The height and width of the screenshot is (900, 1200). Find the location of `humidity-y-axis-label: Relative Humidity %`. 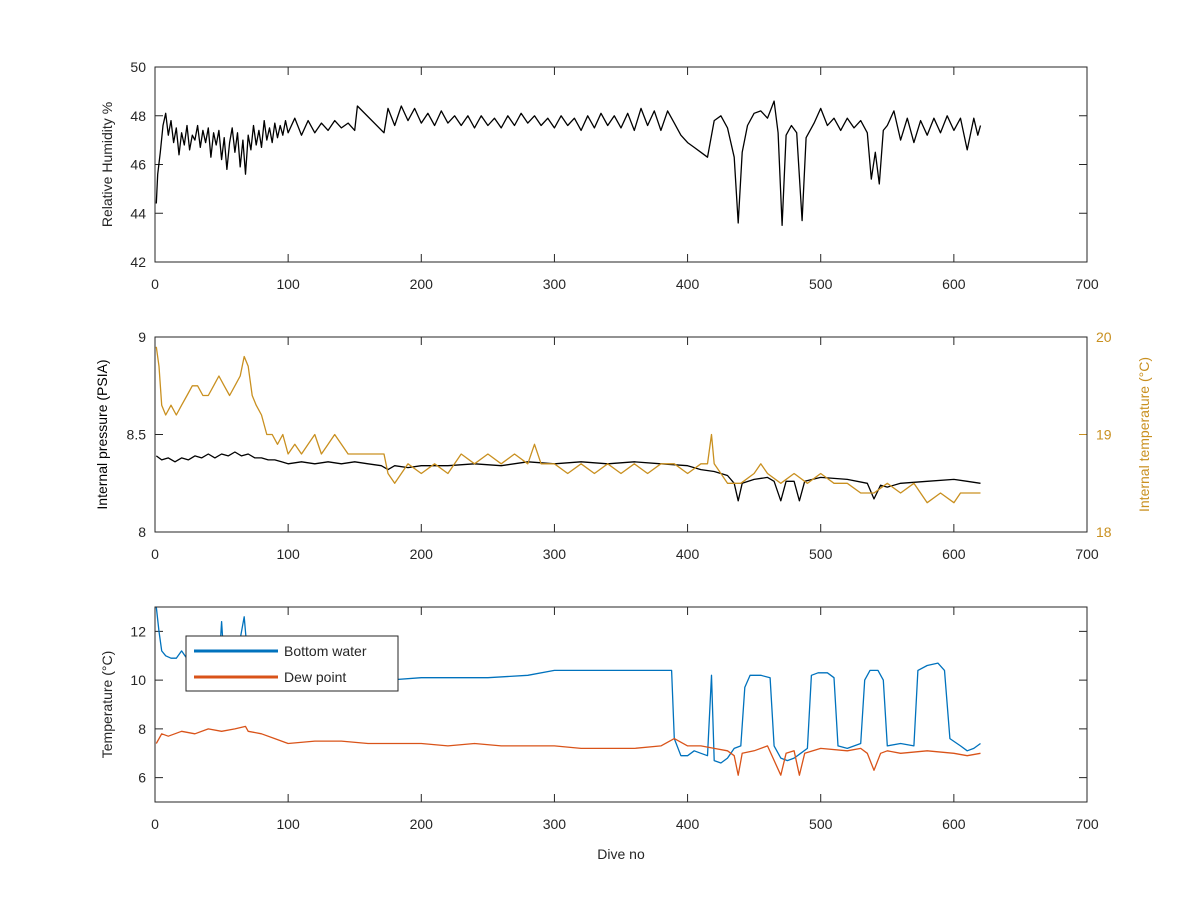

humidity-y-axis-label: Relative Humidity % is located at coordinates (107, 164).